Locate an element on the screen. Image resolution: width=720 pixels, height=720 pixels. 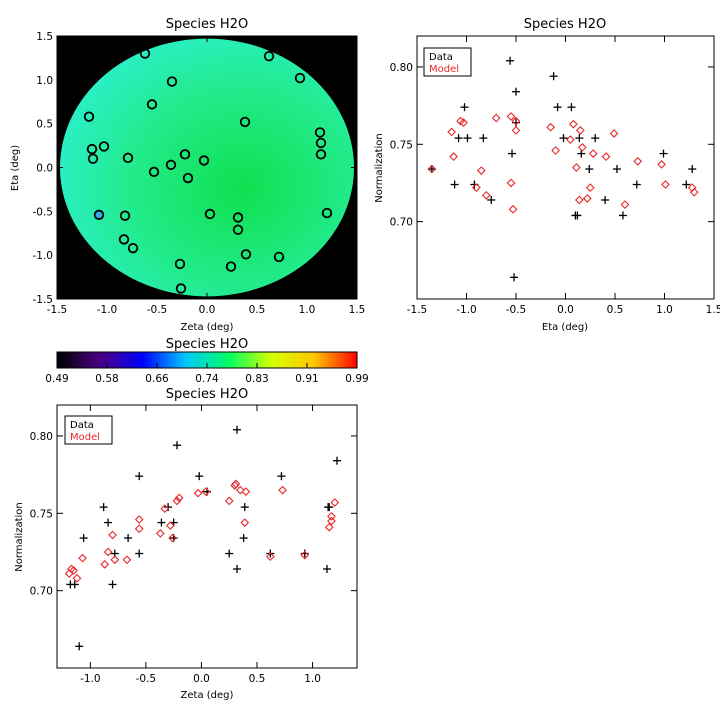
eta-x-tick-label: 1.5 is located at coordinates (713, 310).